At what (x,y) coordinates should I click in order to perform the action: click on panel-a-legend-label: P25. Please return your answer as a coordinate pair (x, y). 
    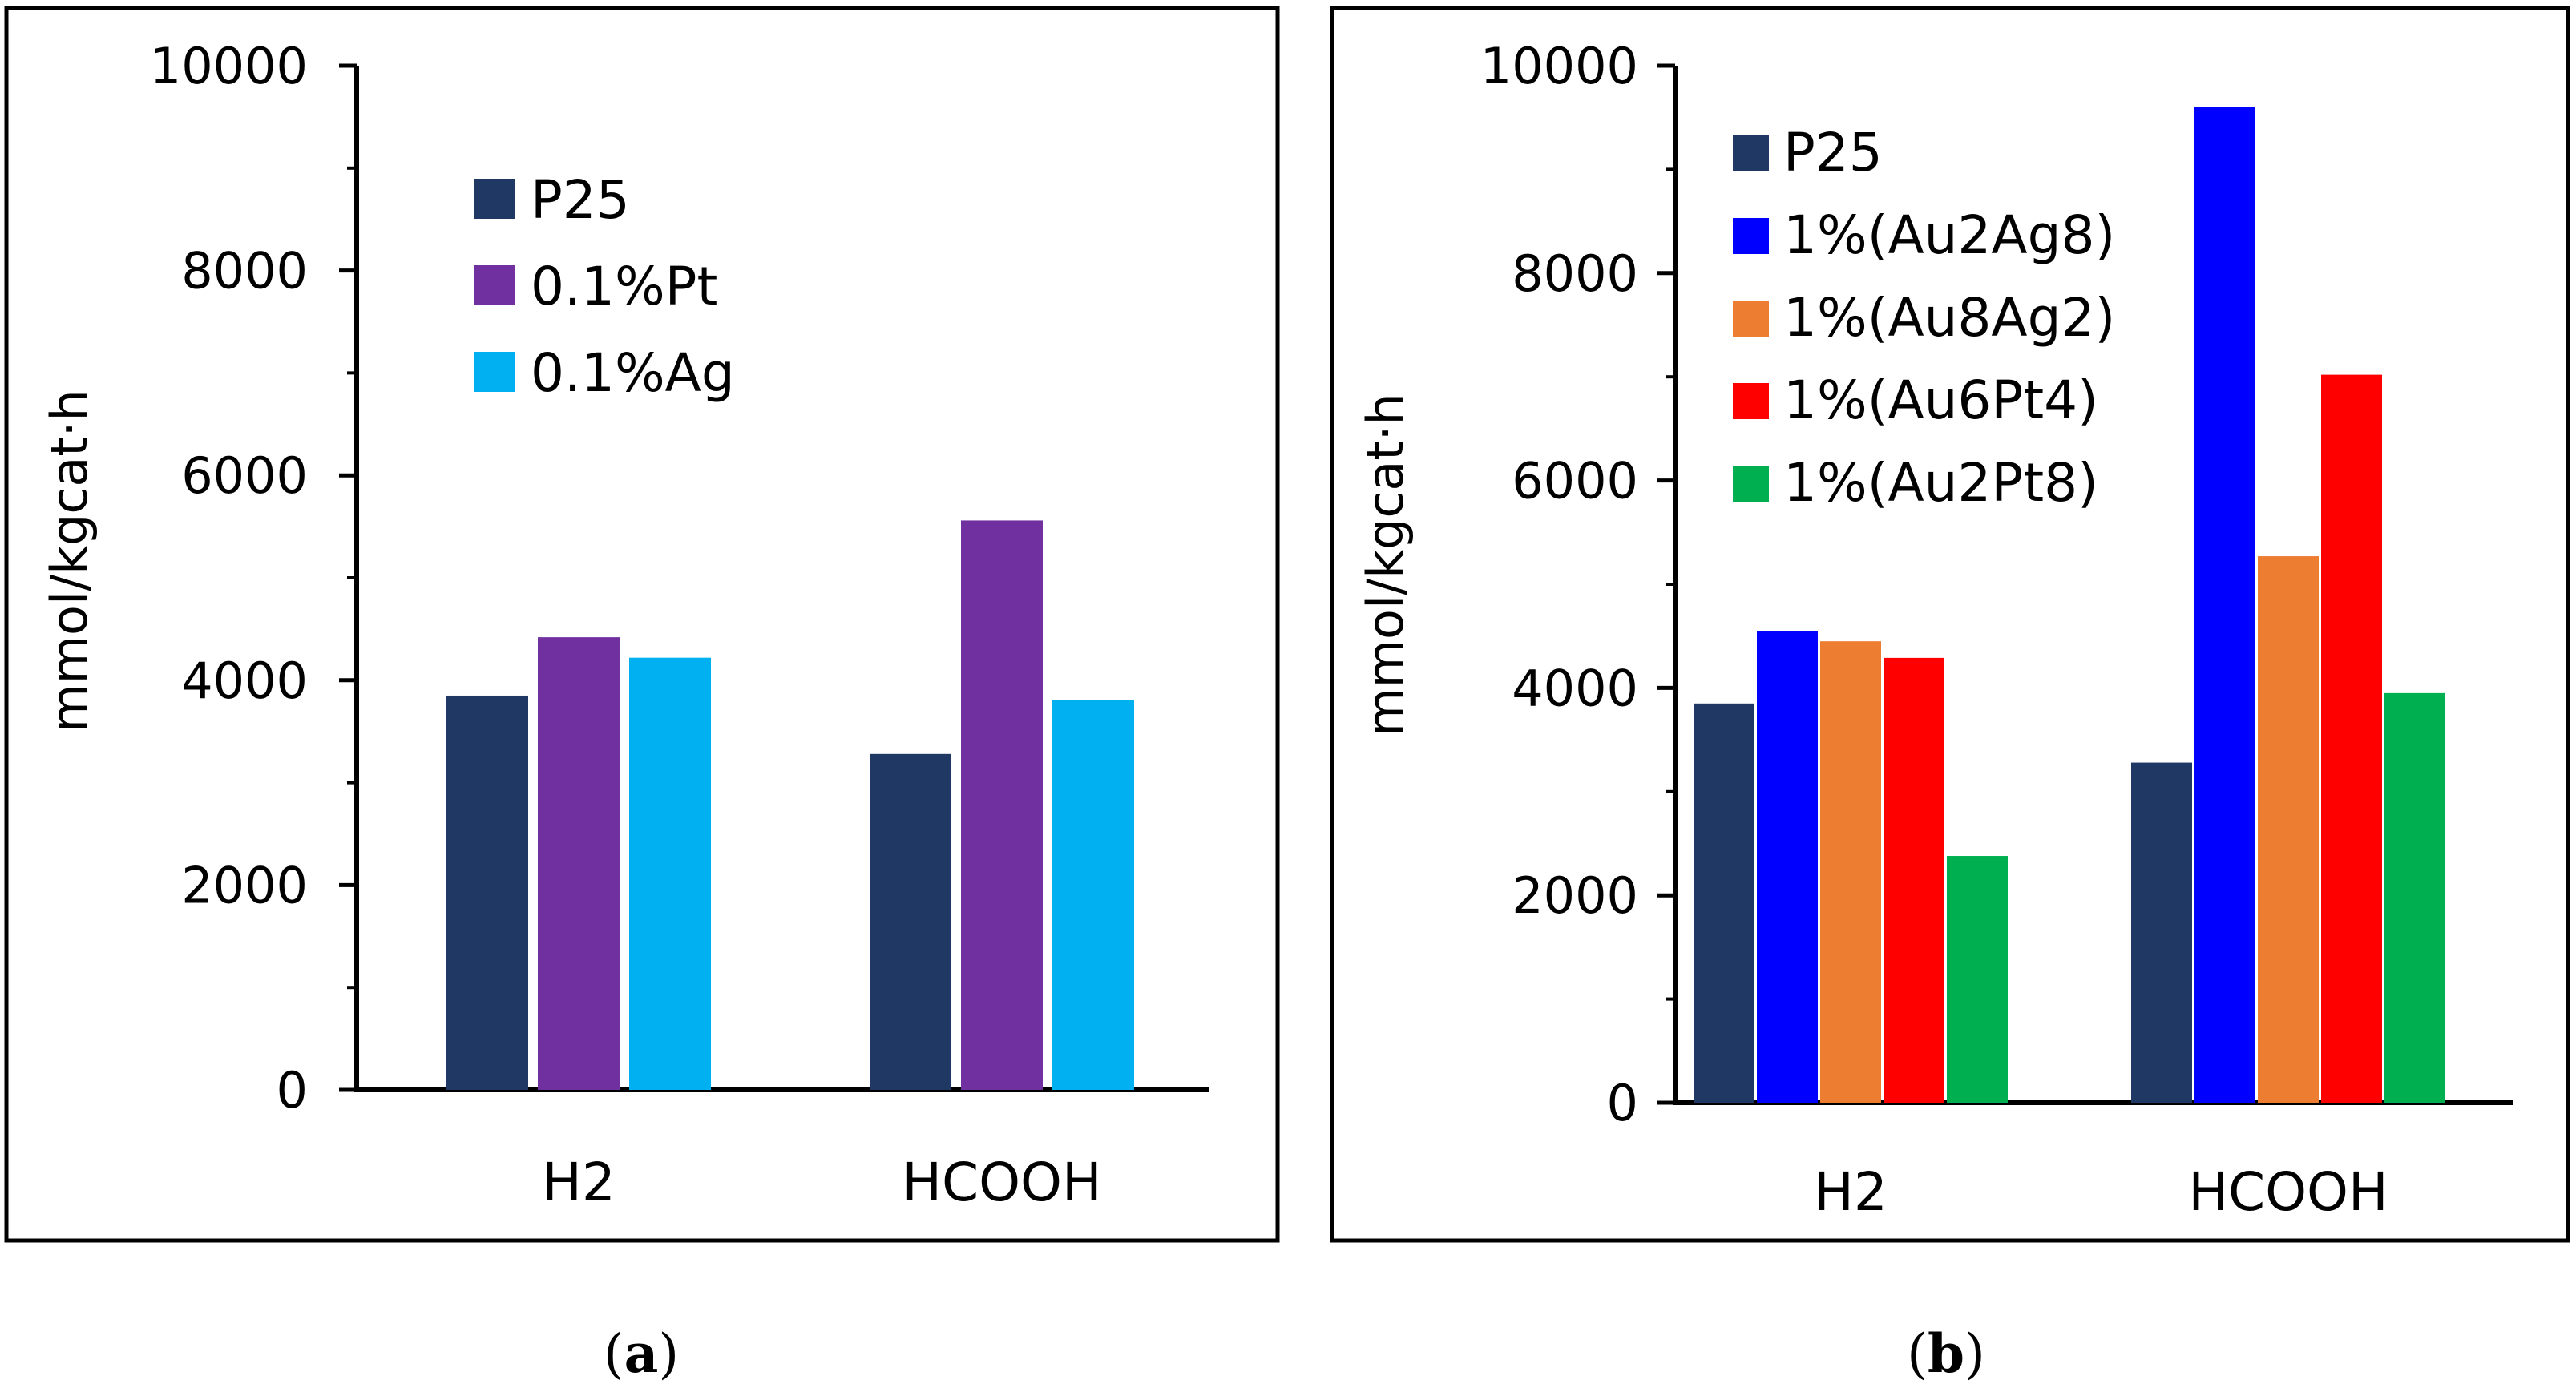
    Looking at the image, I should click on (581, 200).